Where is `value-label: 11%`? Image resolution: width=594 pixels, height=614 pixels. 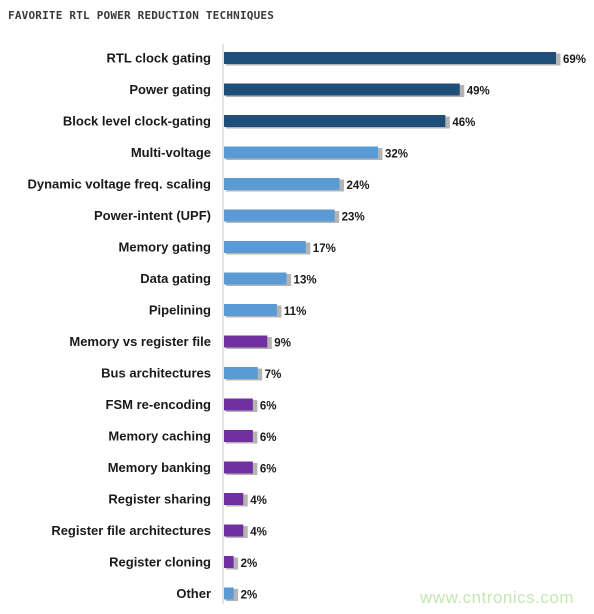 value-label: 11% is located at coordinates (295, 312).